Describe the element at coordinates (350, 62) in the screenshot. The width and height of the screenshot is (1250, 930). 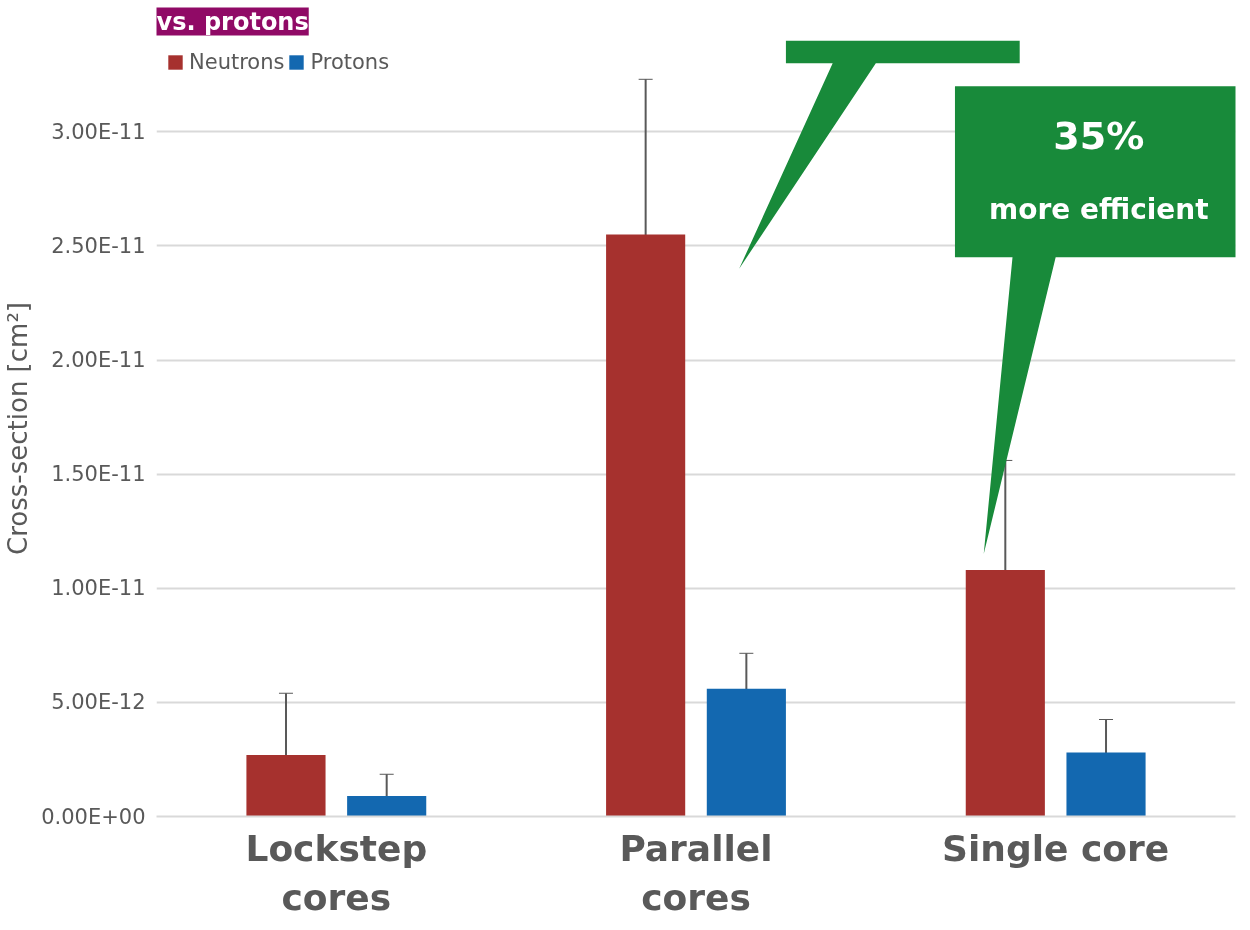
I see `legend-label: Protons` at that location.